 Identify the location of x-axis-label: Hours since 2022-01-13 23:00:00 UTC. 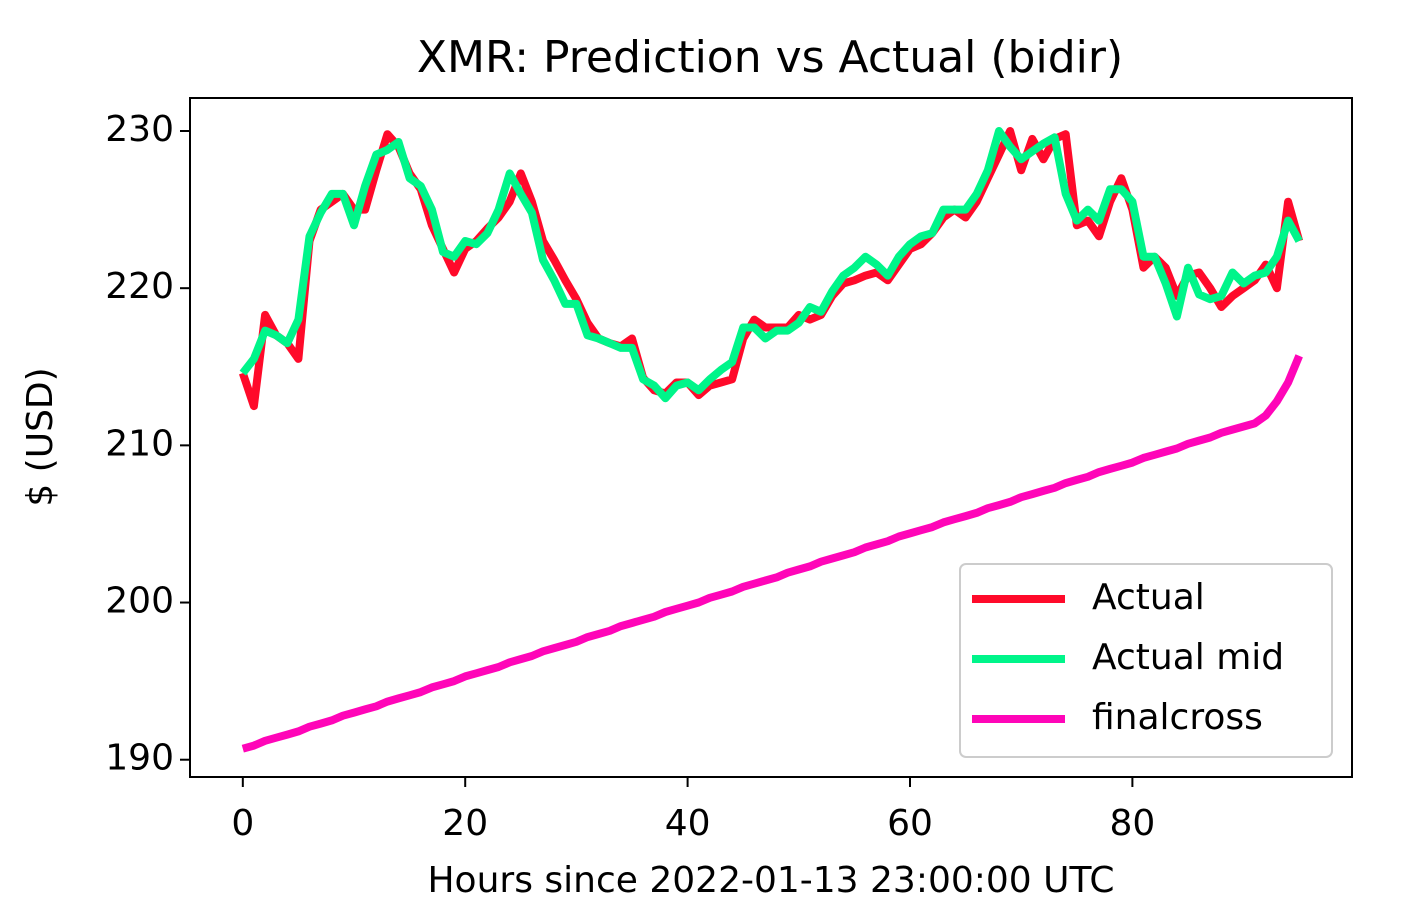
(770, 880).